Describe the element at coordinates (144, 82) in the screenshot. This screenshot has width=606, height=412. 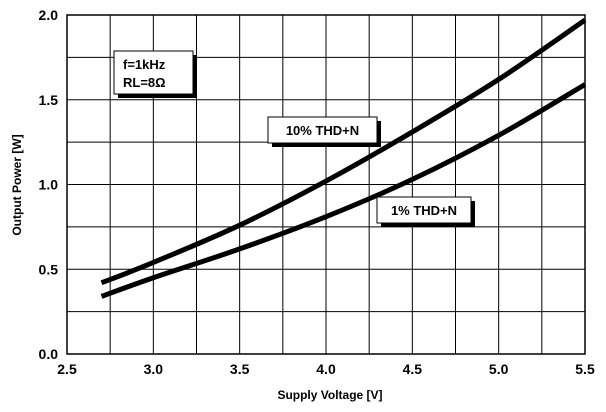
I see `condition-load: RL=8Ω` at that location.